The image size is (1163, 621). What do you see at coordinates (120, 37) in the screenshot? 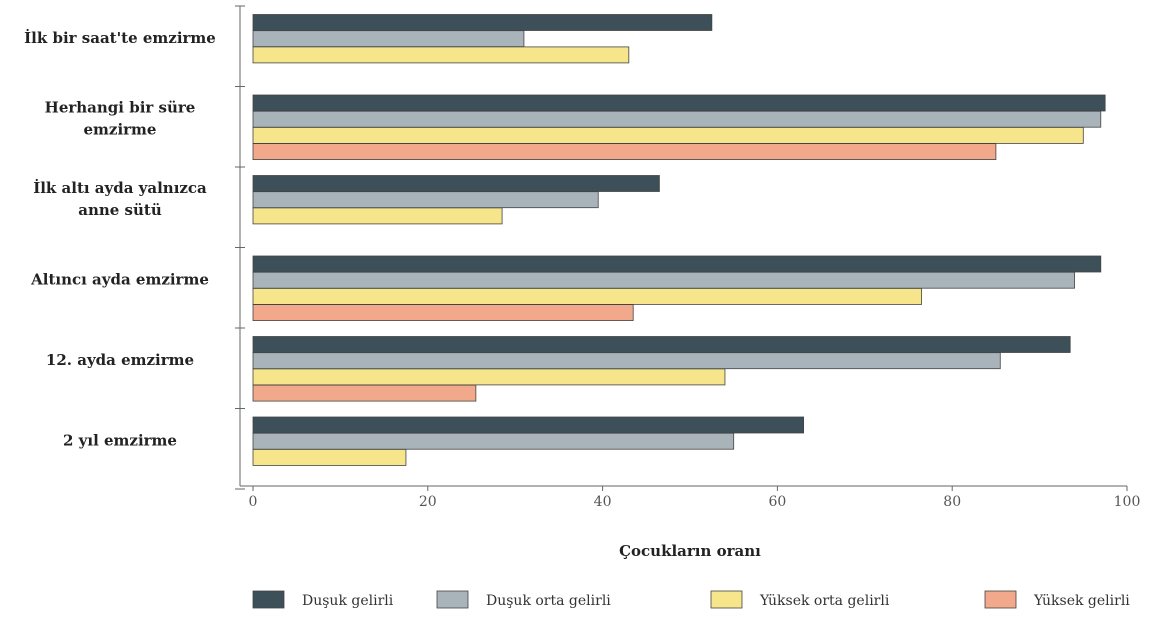
I see `category-label: İlk bir saat'te emzirme` at bounding box center [120, 37].